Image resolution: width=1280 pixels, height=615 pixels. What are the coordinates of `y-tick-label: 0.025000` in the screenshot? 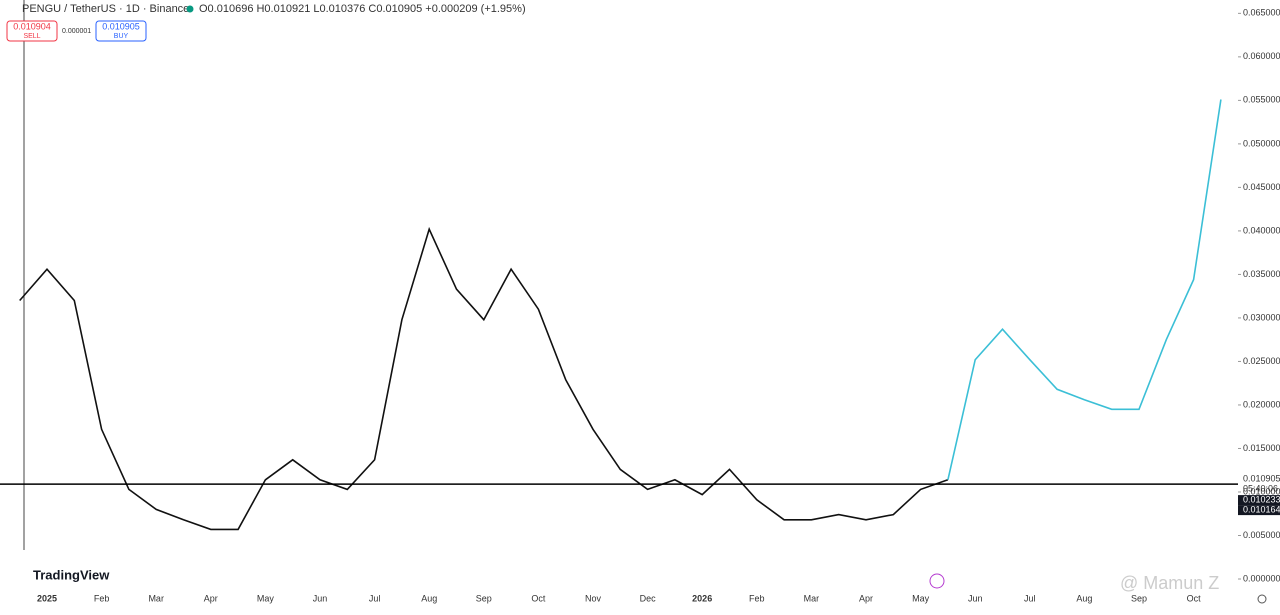 It's located at (1261, 361).